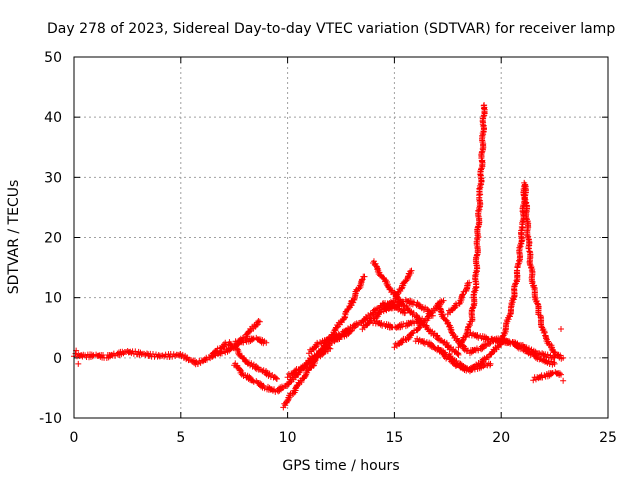  I want to click on series-arc-r, so click(471, 226).